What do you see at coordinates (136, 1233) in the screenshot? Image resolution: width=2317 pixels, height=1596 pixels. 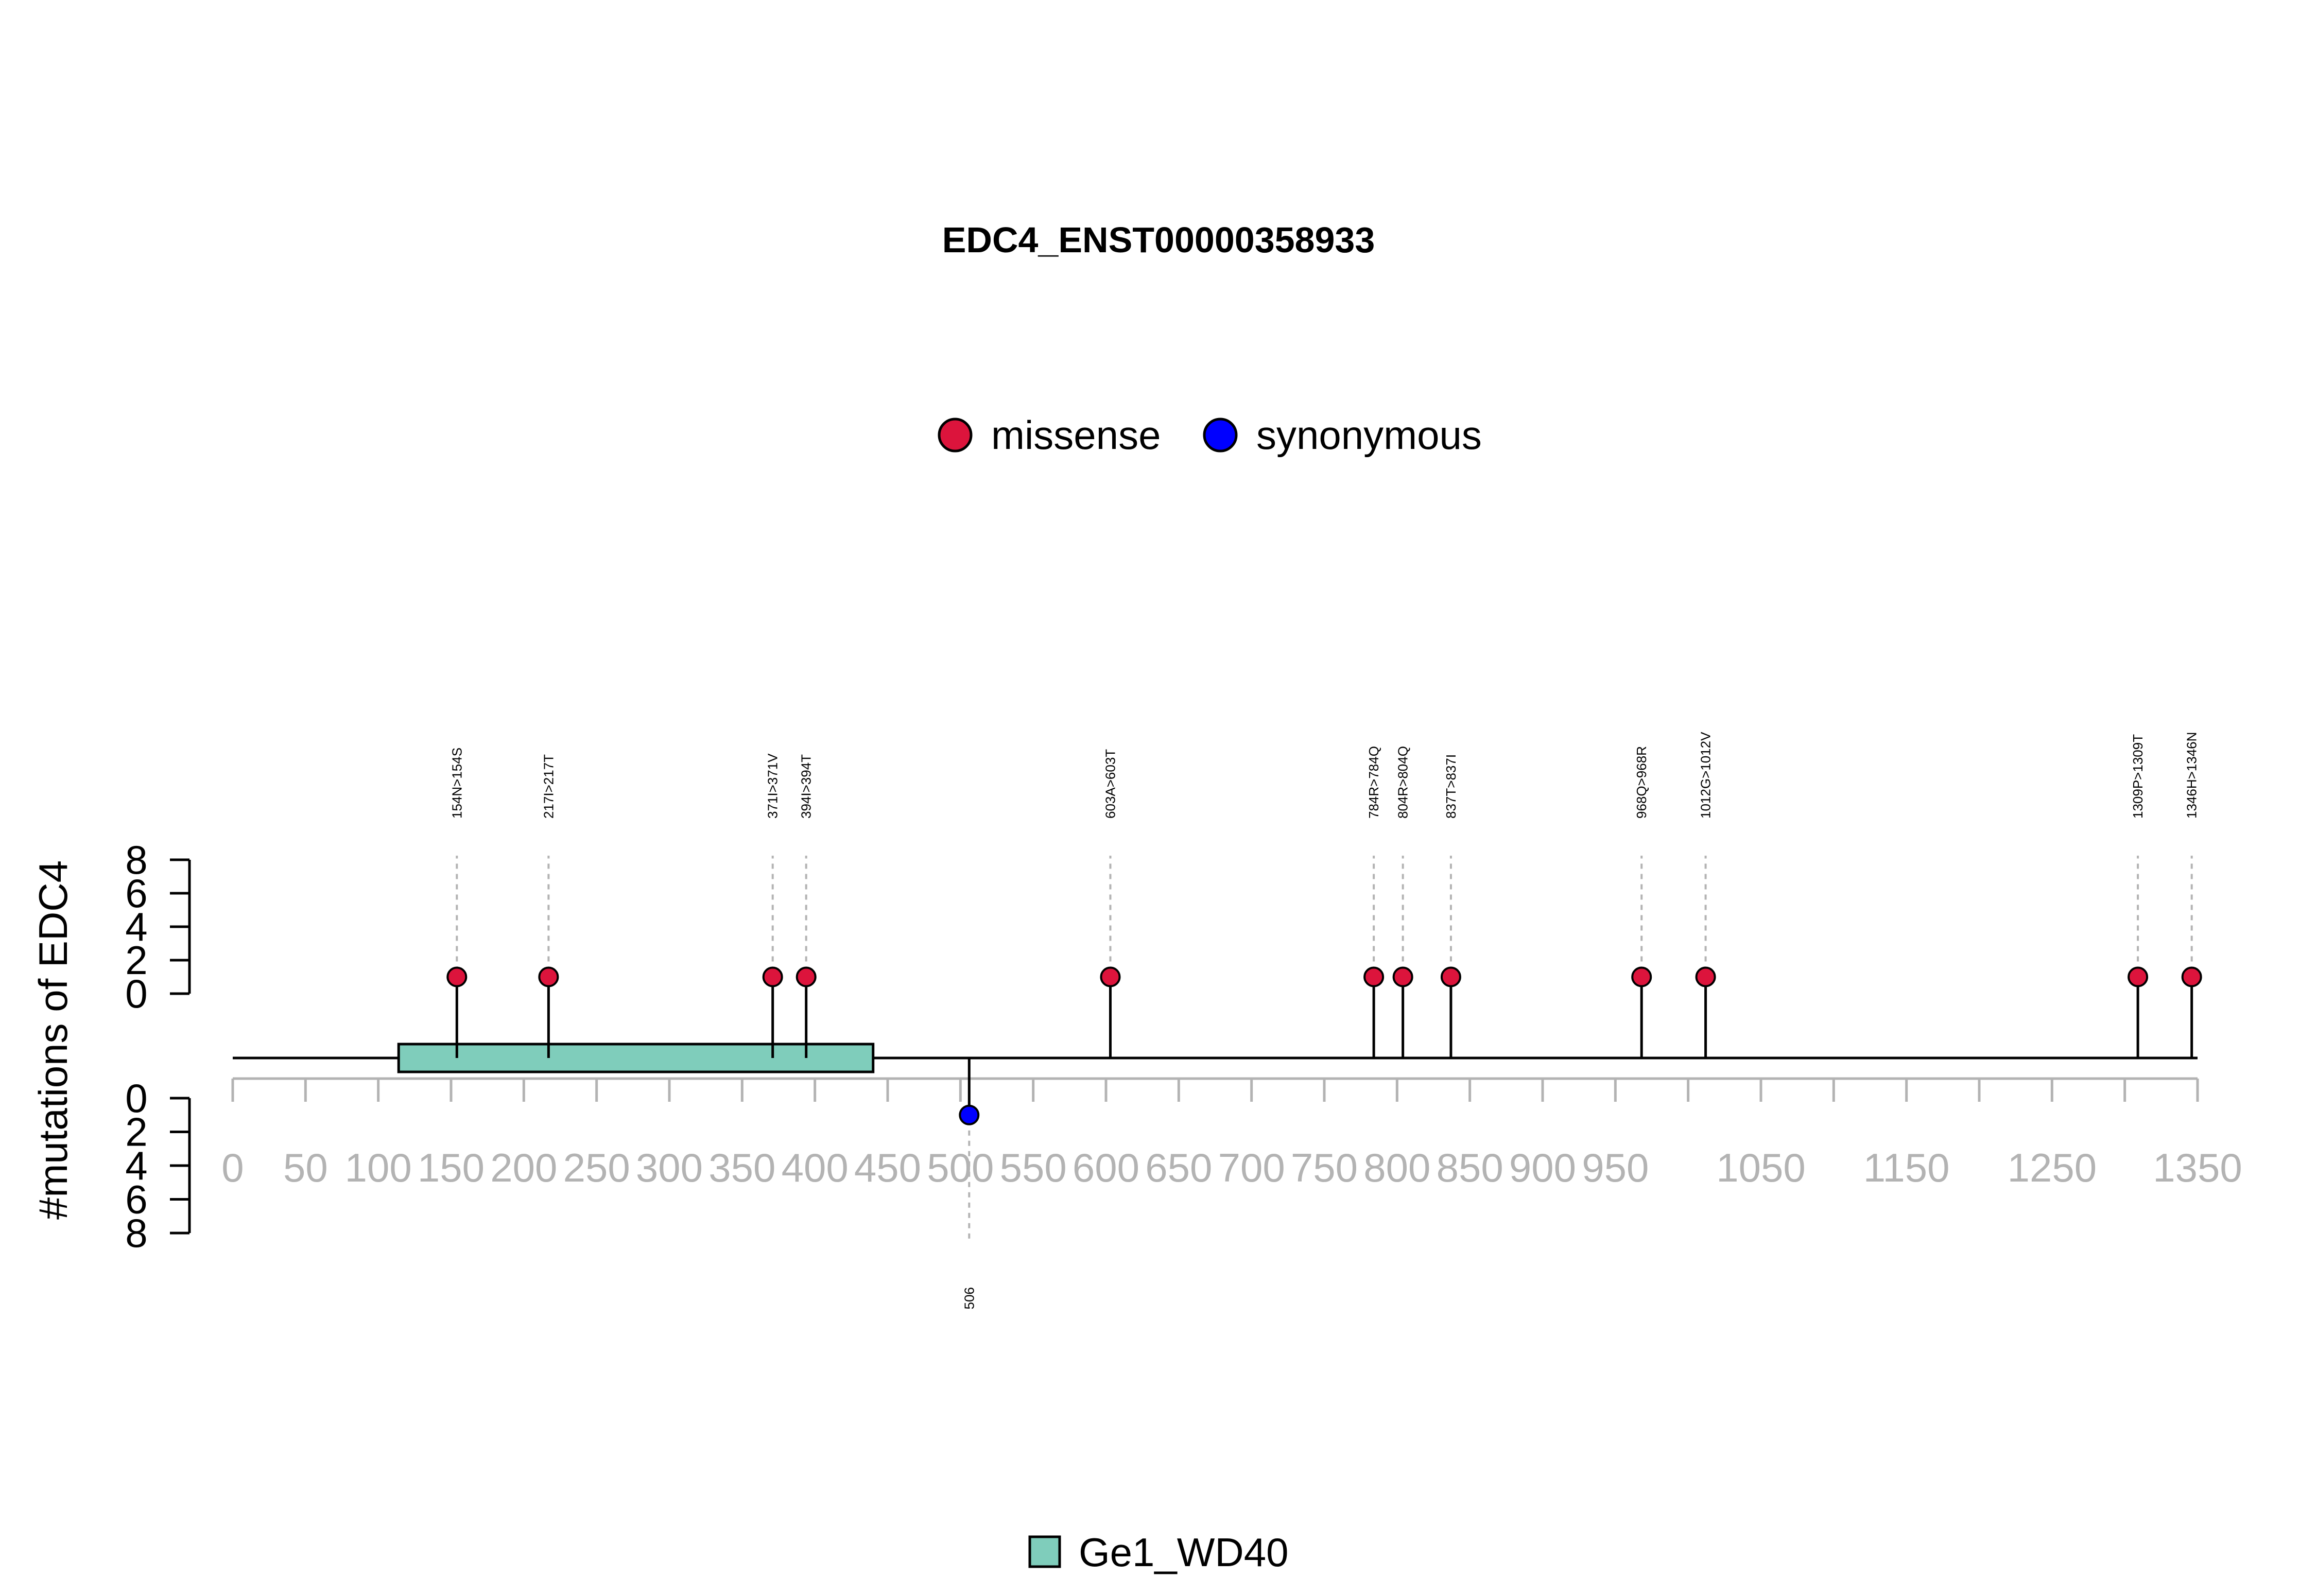 I see `y-tick-label-bottom: 8` at bounding box center [136, 1233].